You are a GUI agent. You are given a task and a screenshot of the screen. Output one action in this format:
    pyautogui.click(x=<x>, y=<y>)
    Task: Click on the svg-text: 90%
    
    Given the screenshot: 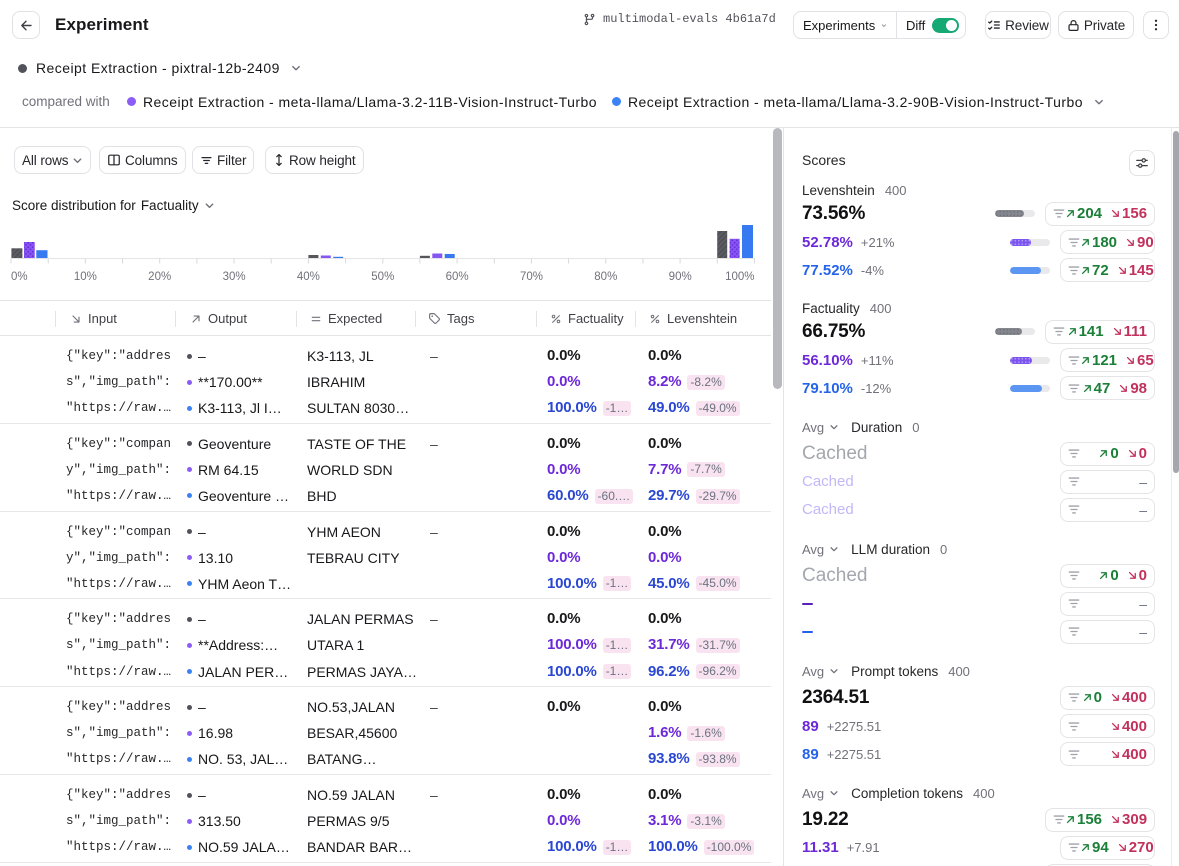 What is the action you would take?
    pyautogui.click(x=680, y=277)
    